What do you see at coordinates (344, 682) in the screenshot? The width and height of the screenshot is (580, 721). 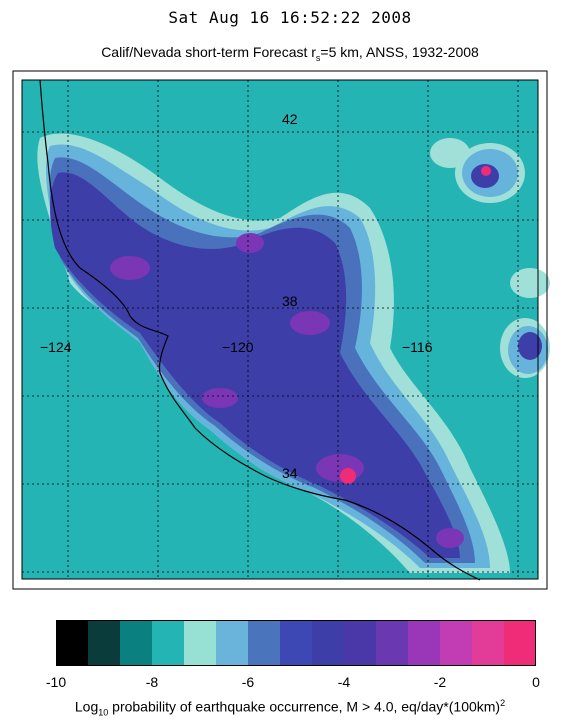 I see `colorbar-tick-label: -4` at bounding box center [344, 682].